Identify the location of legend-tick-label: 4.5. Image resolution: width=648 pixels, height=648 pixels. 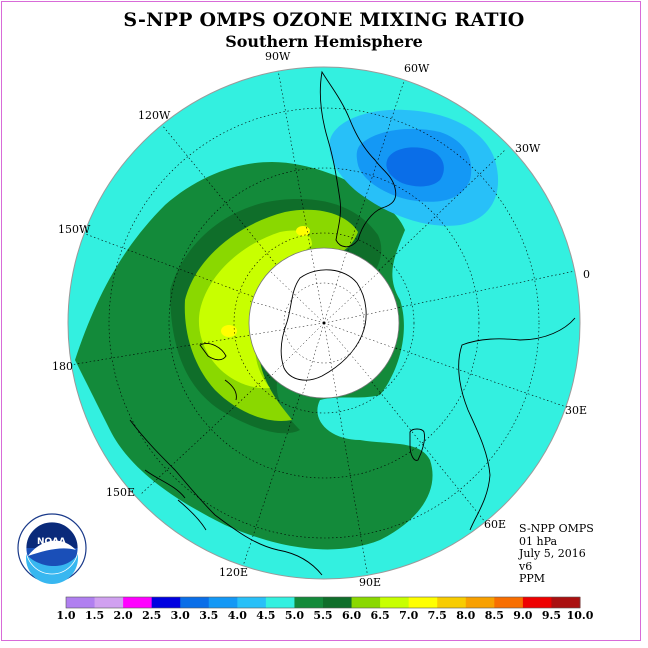
(266, 615).